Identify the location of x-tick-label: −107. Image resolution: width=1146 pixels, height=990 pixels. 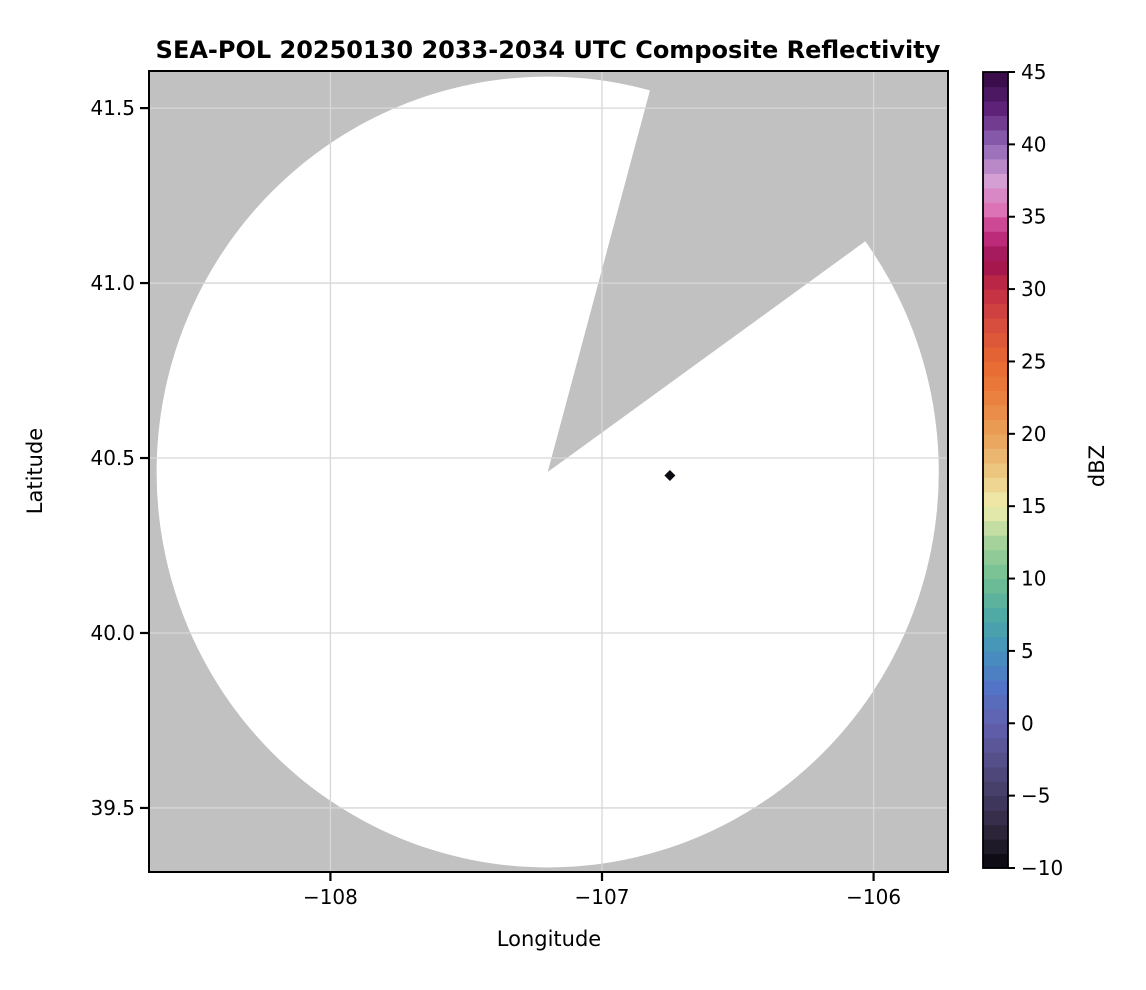
(602, 897).